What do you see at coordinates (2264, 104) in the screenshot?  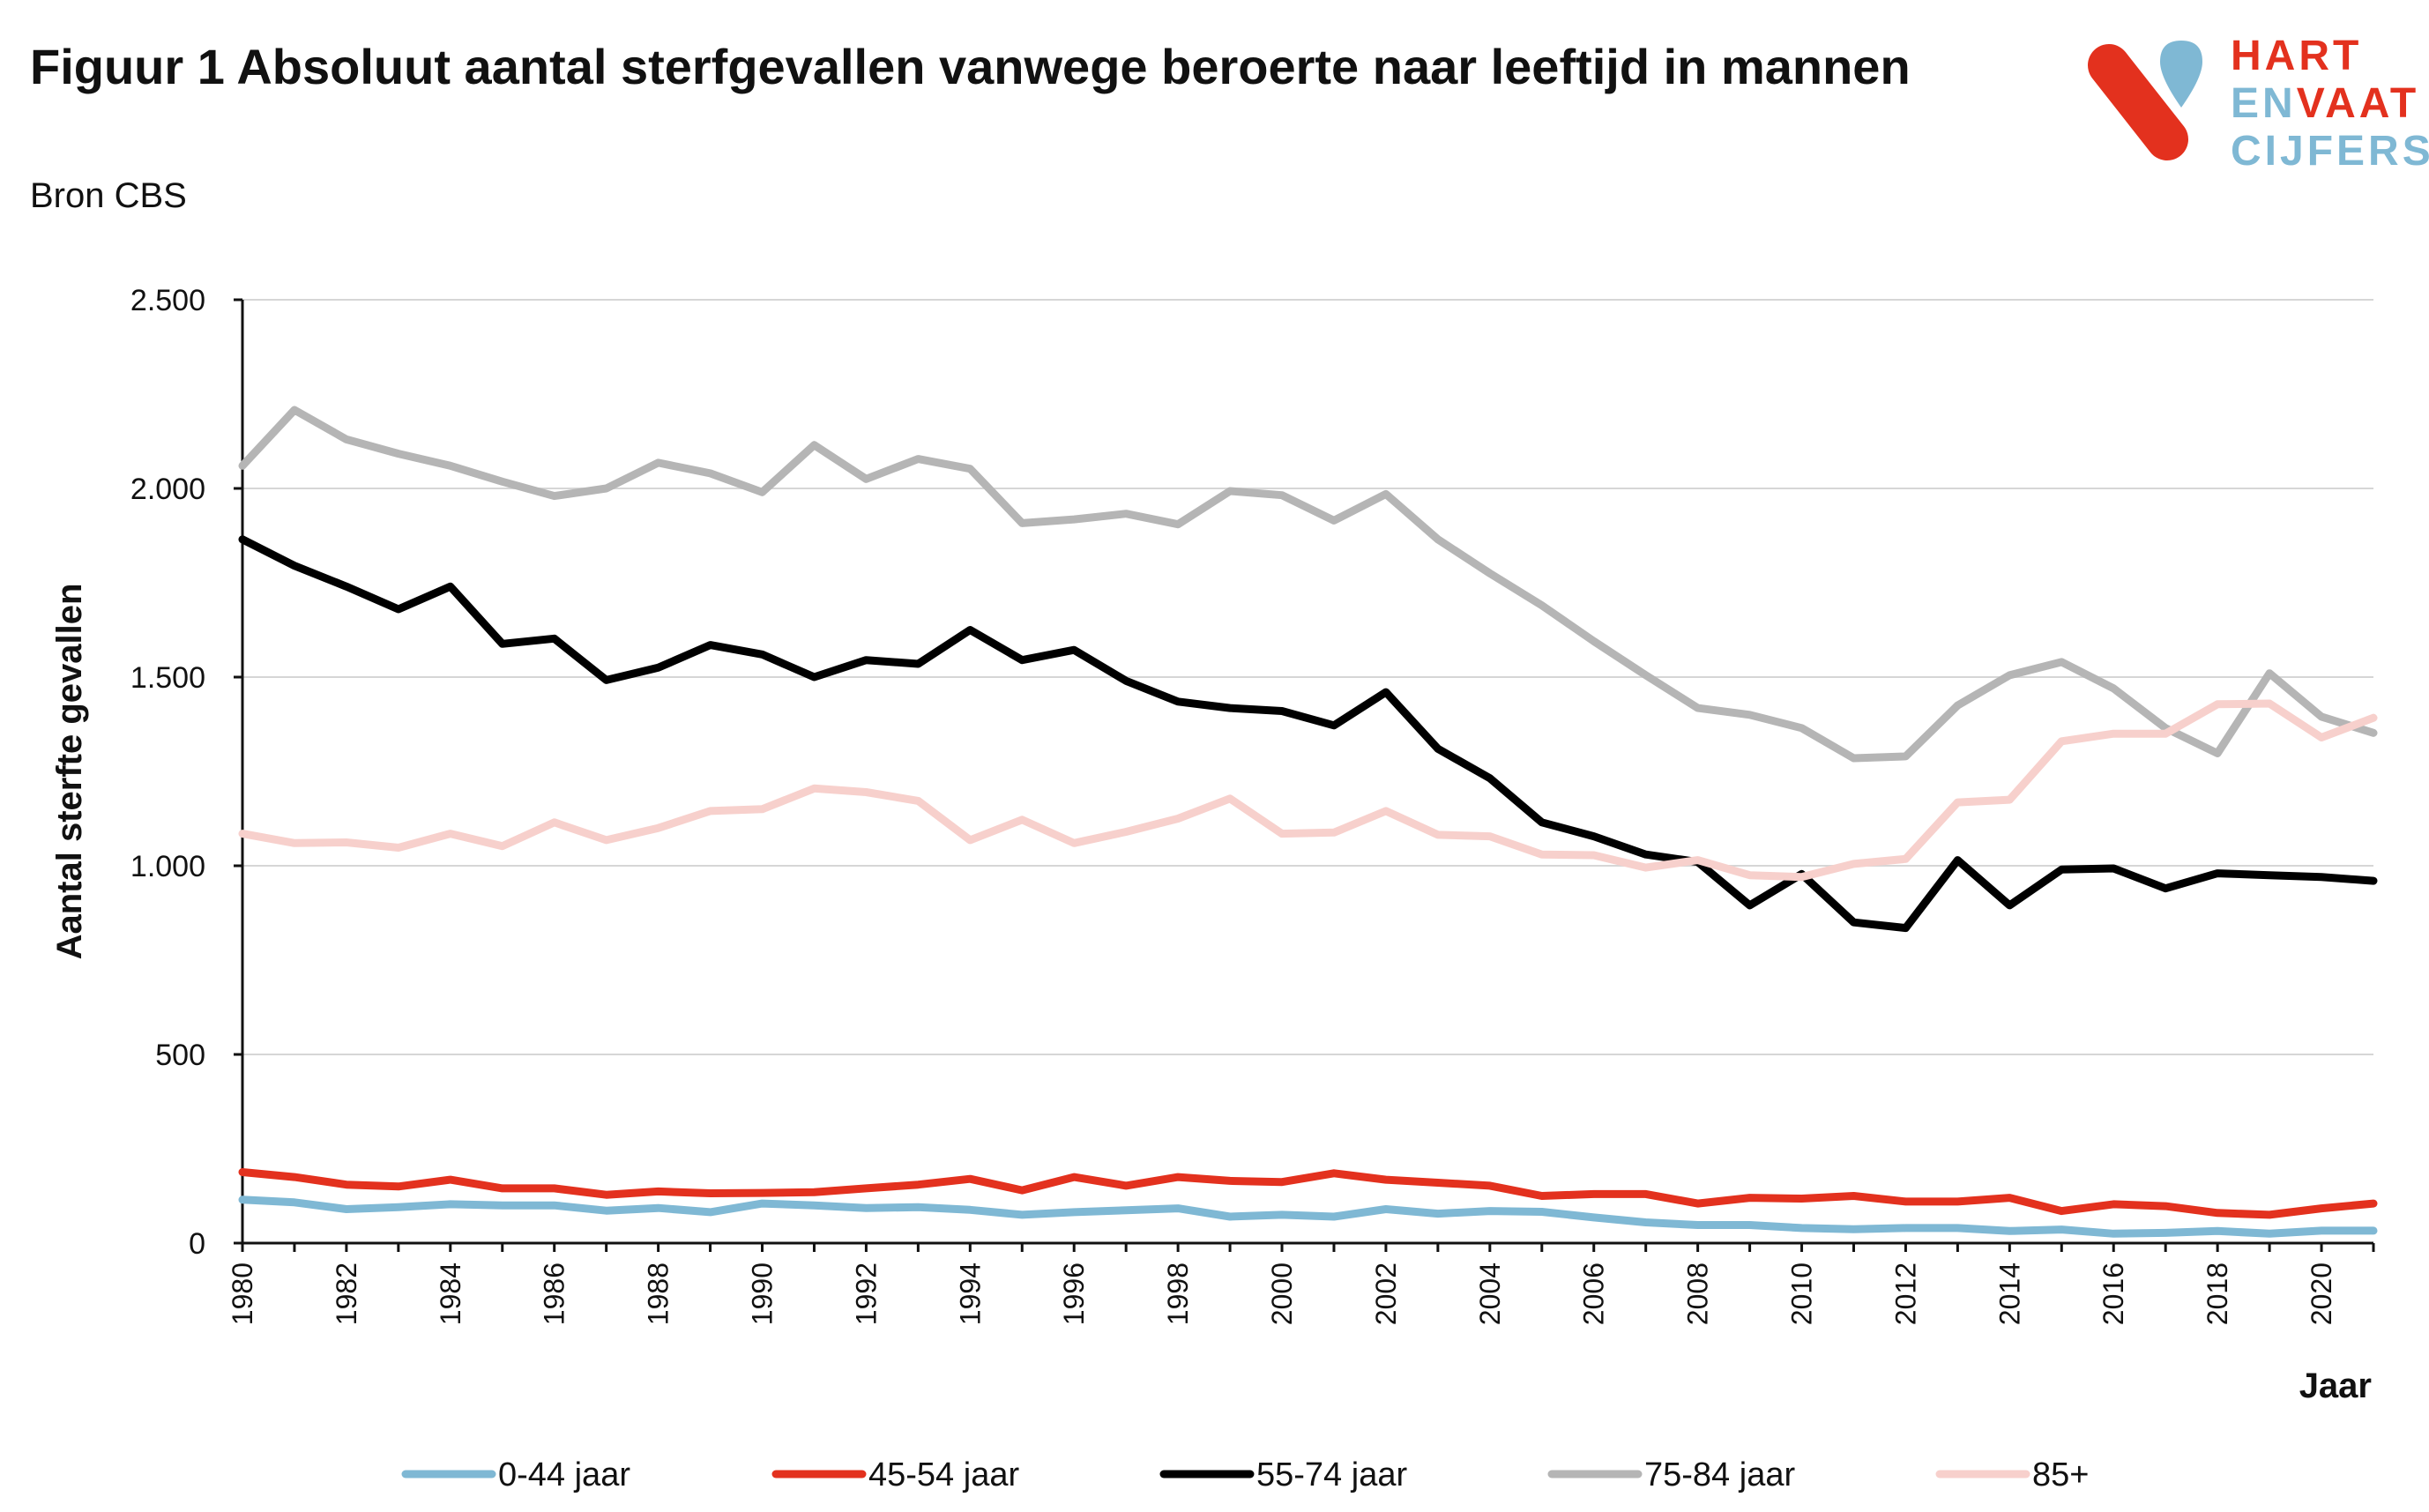 I see `logo-word-en: EN` at bounding box center [2264, 104].